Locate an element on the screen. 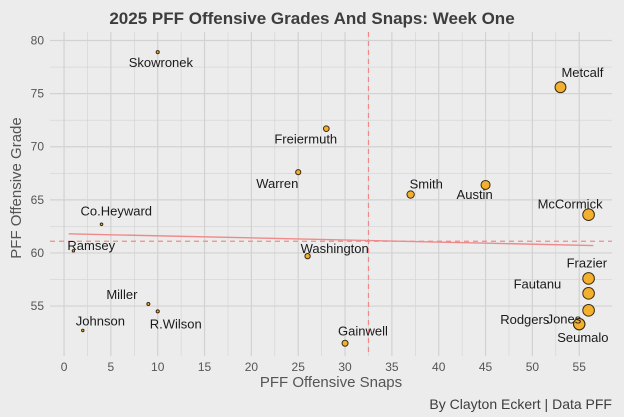 Image resolution: width=624 pixels, height=417 pixels. point-label: Skowronek is located at coordinates (161, 62).